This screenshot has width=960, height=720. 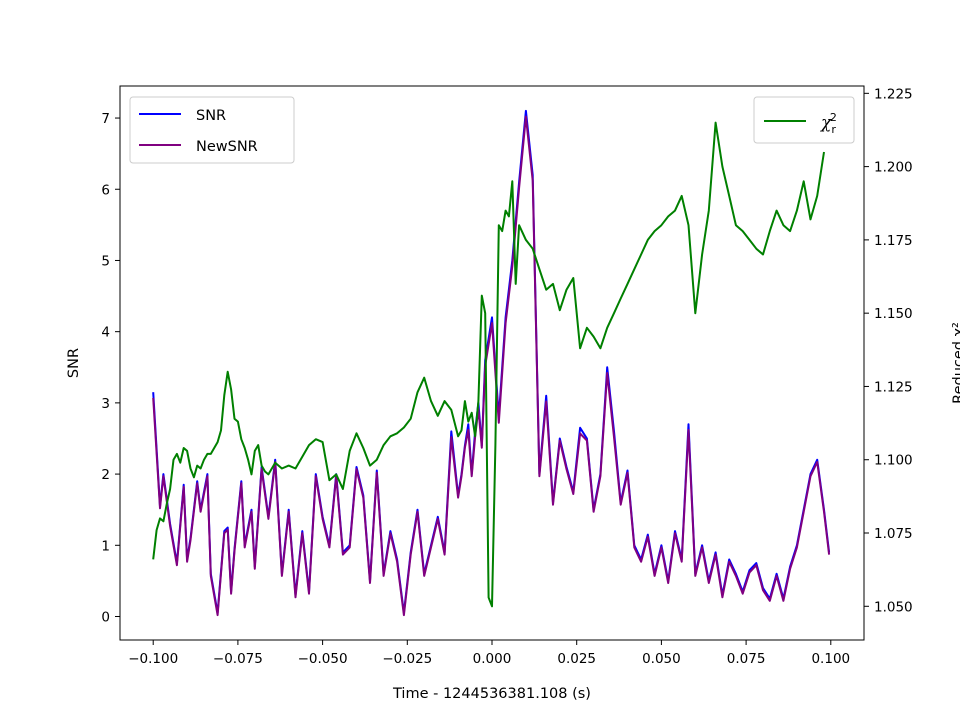 I want to click on x-tick-label: 0.075, so click(x=746, y=659).